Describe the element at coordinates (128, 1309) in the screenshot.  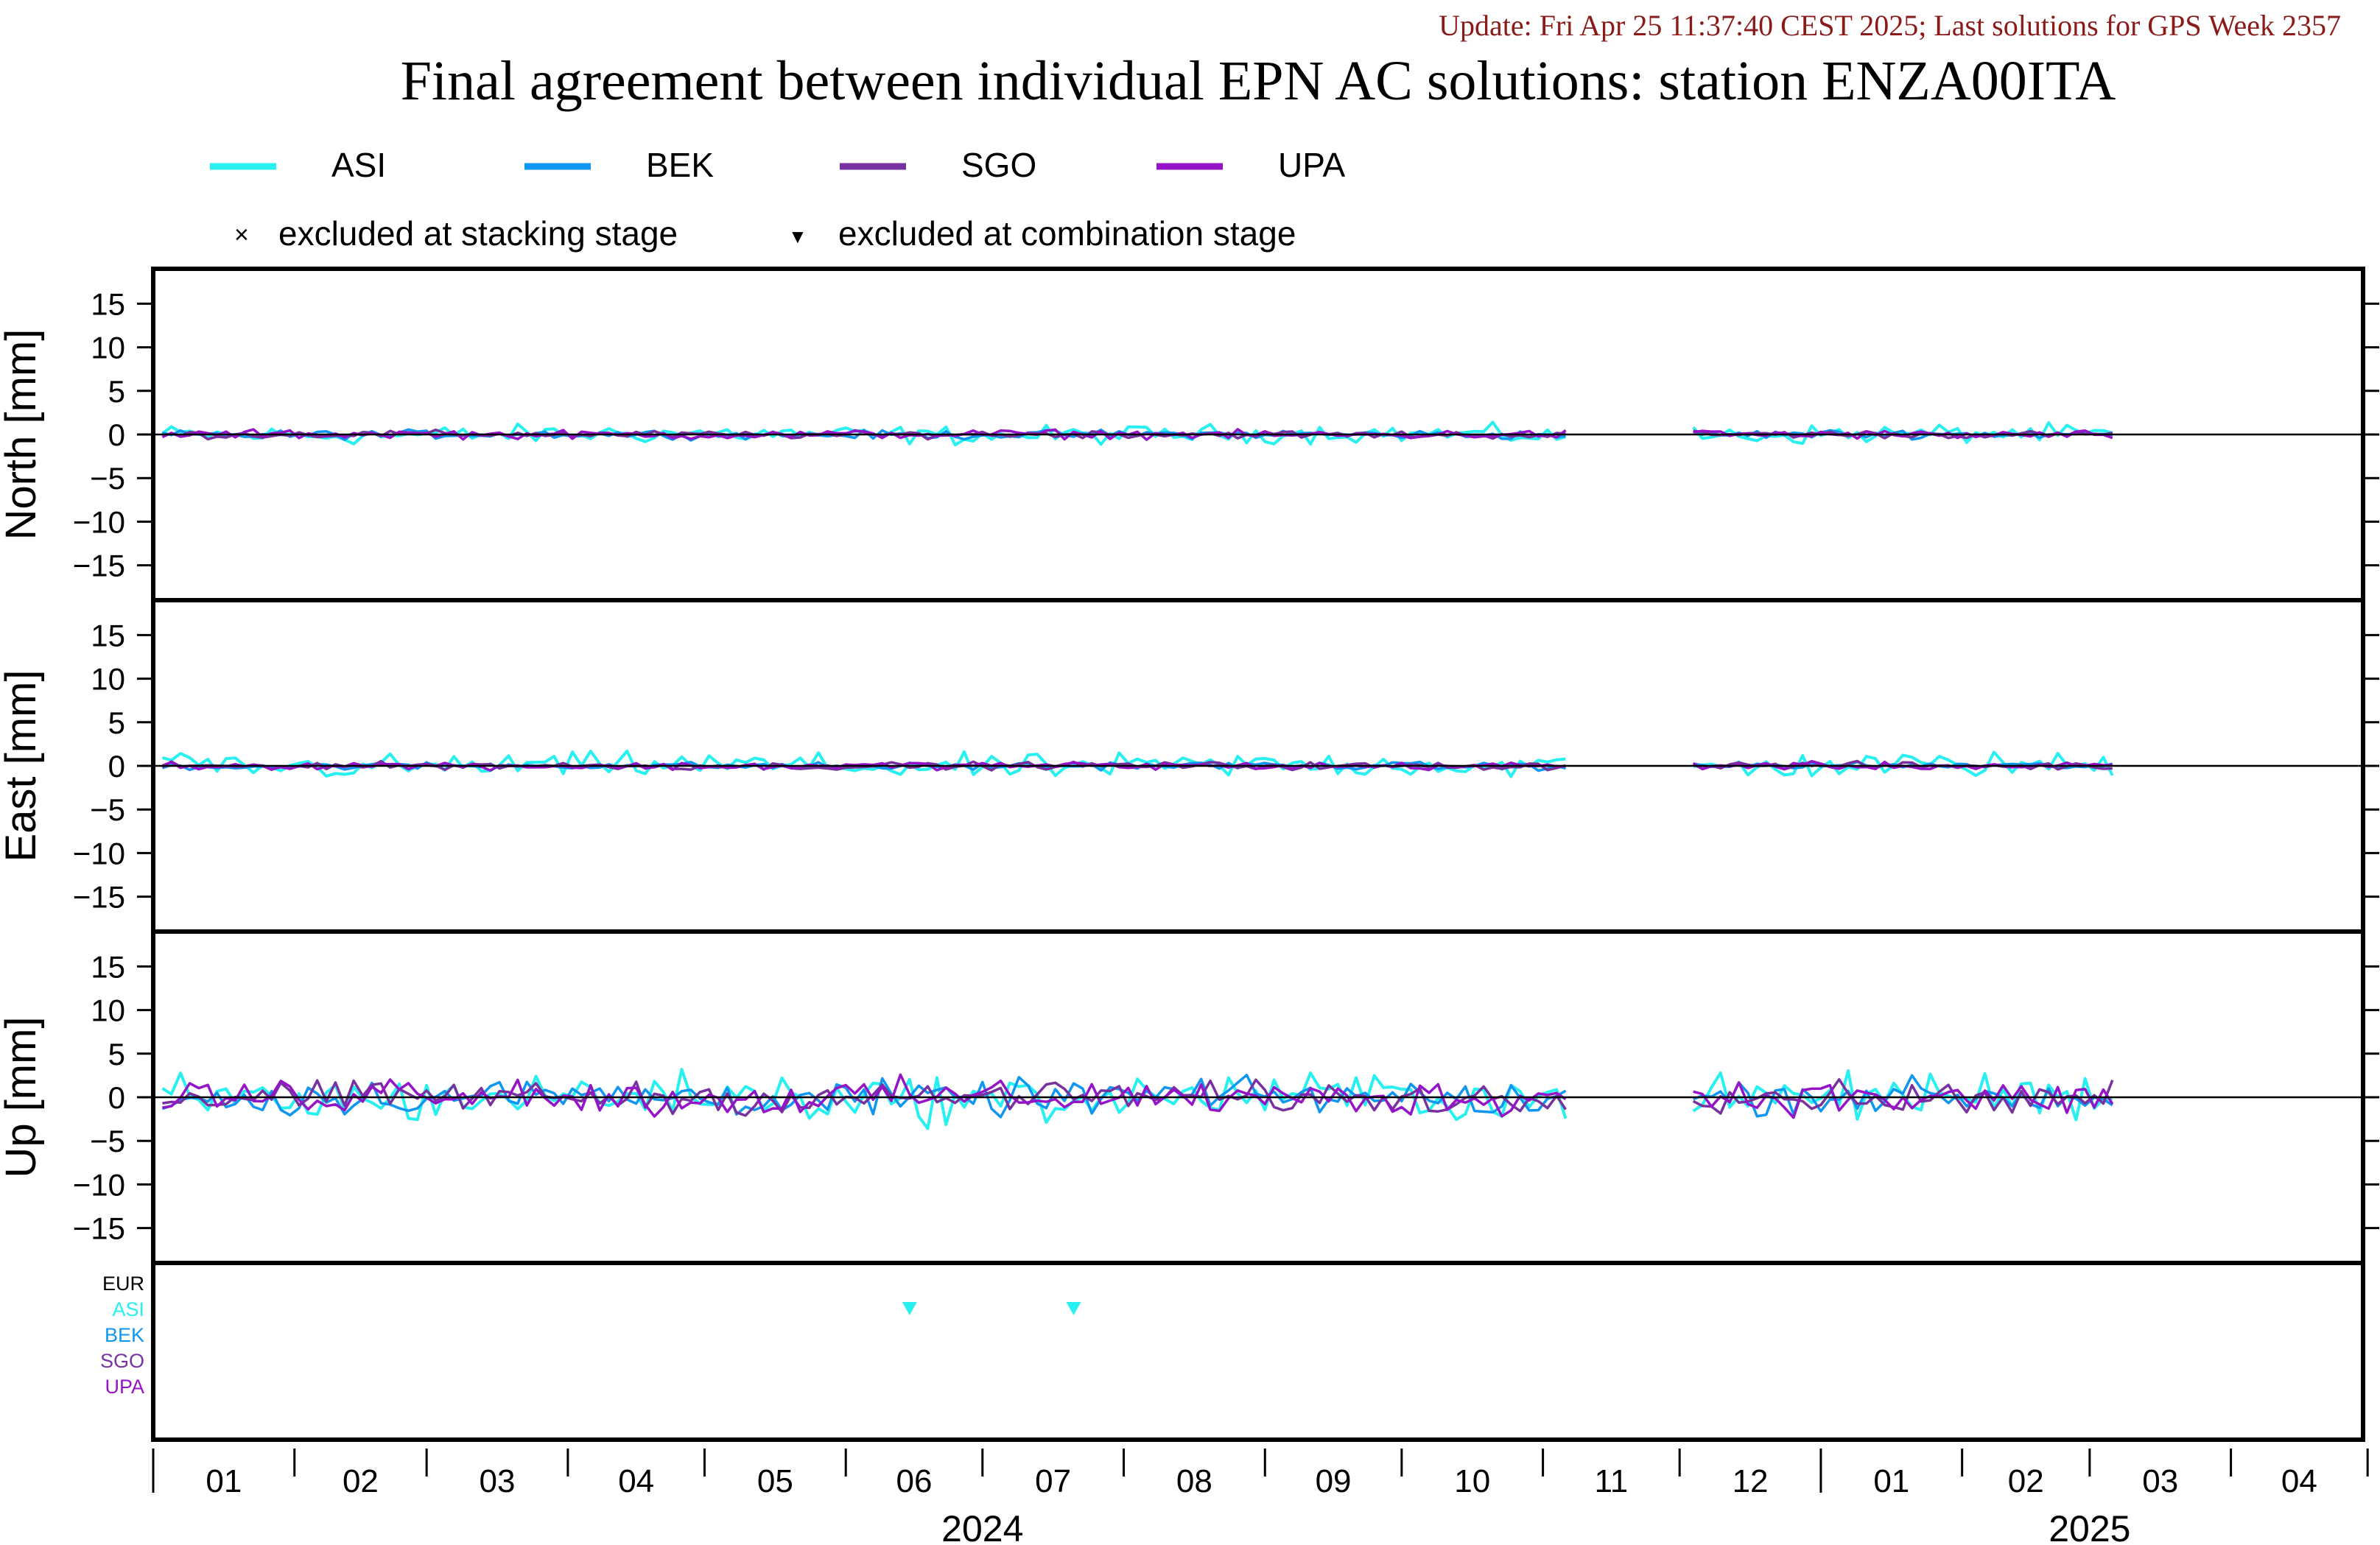
I see `exclusion-row-label-asi: ASI` at that location.